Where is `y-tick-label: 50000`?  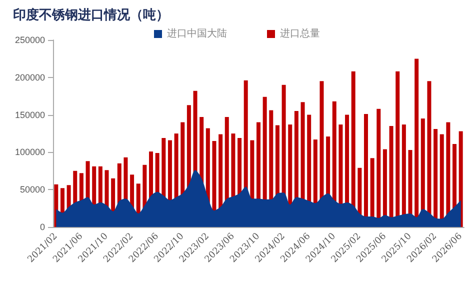
y-tick-label: 50000 is located at coordinates (32, 189).